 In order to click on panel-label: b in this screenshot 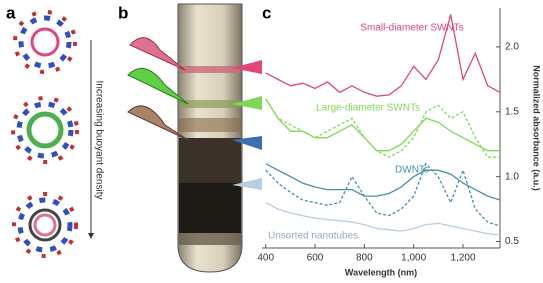, I will do `click(123, 12)`.